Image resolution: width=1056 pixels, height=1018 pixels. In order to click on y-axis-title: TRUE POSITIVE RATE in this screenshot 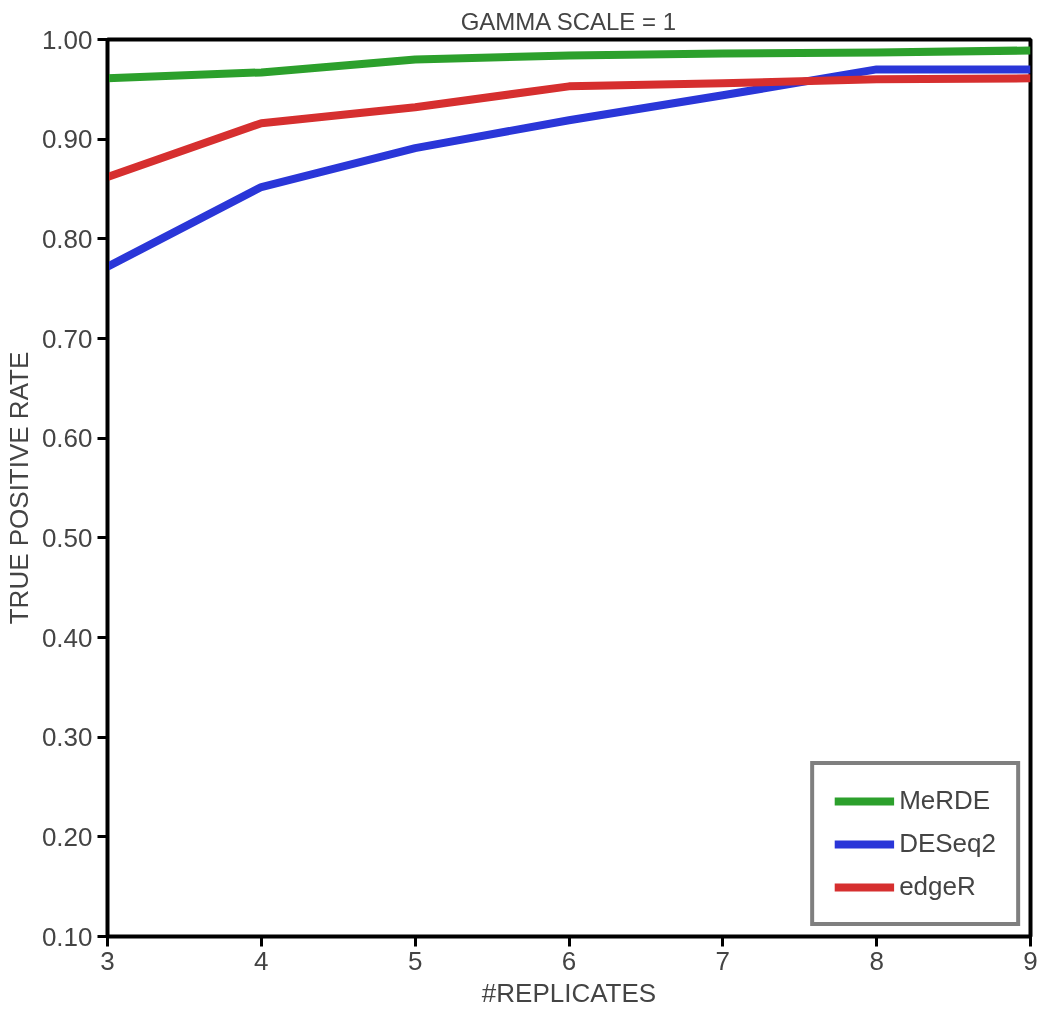, I will do `click(18, 488)`.